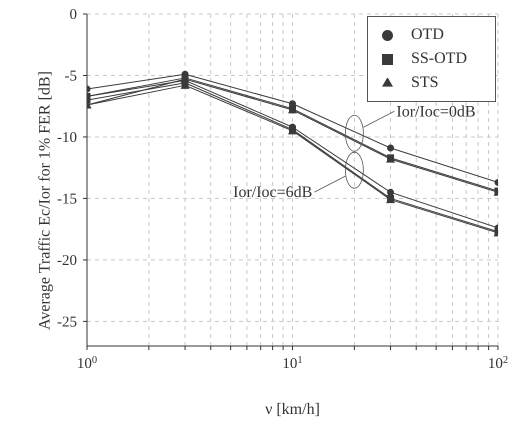 The image size is (514, 443). What do you see at coordinates (87, 363) in the screenshot?
I see `x-tick-label: 10$^{0}$` at bounding box center [87, 363].